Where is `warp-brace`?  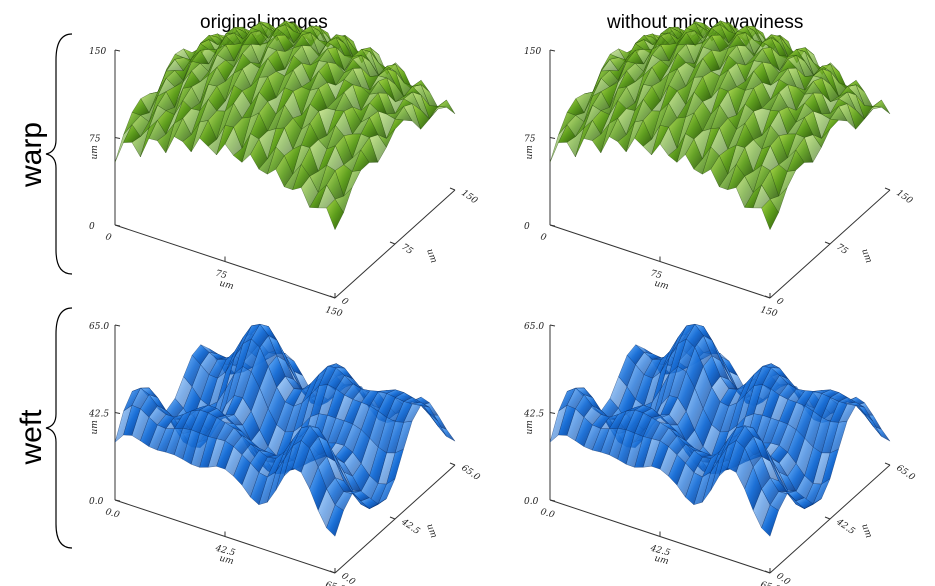 warp-brace is located at coordinates (59, 154).